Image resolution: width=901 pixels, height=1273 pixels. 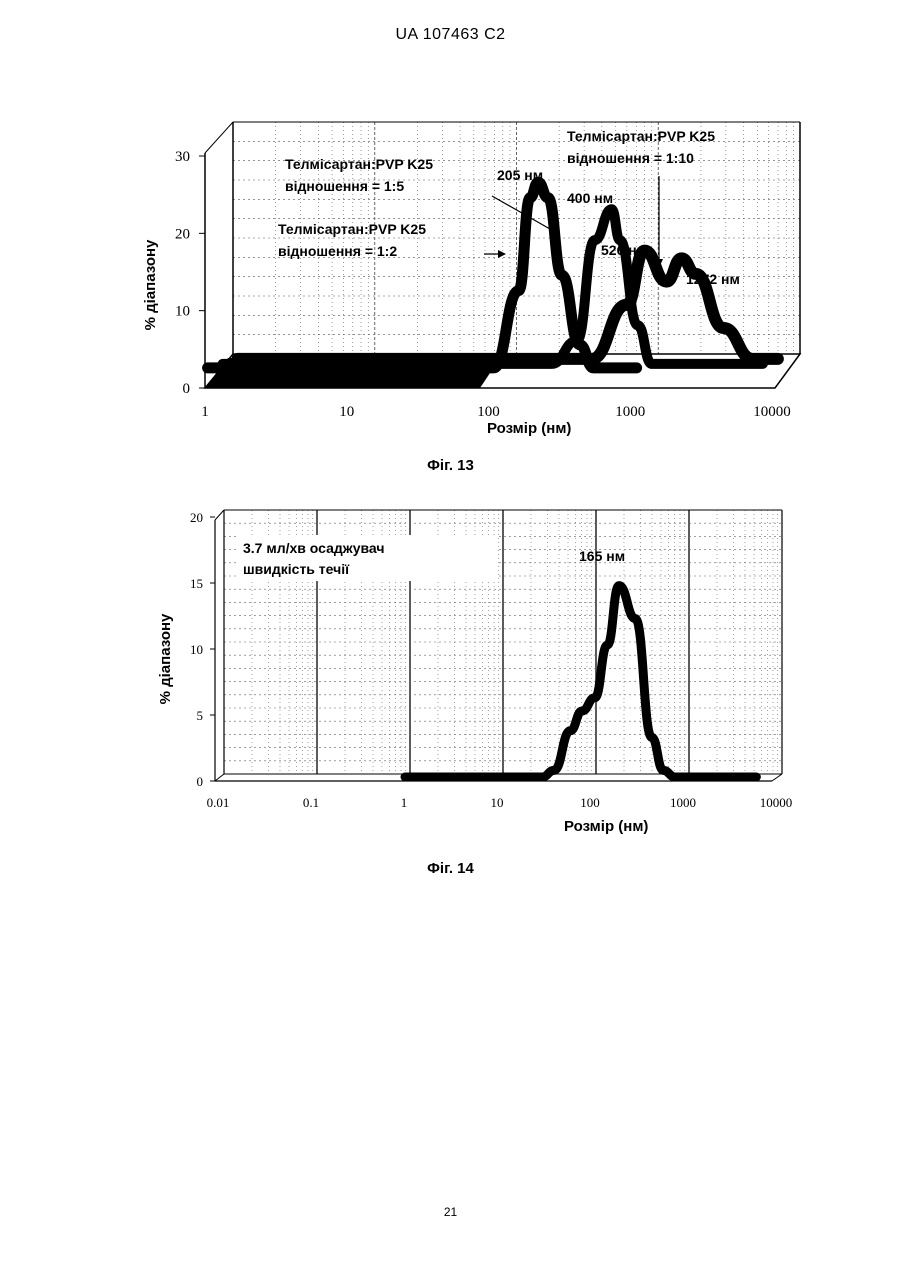 I want to click on peak-label-400: 400 нм, so click(x=590, y=198).